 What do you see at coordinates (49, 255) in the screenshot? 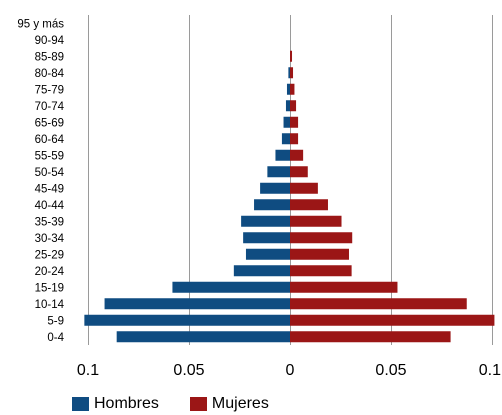
I see `y-tick-label-14: 25-29` at bounding box center [49, 255].